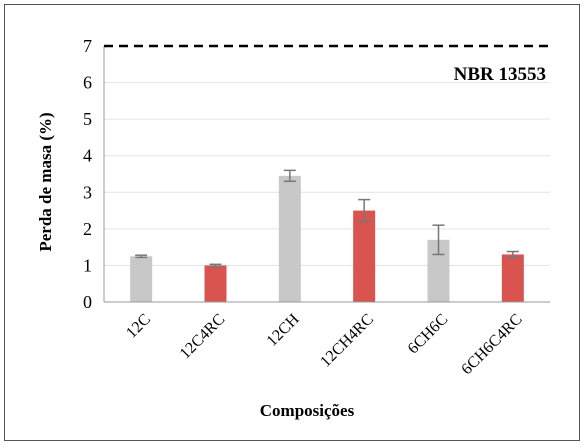 The height and width of the screenshot is (447, 588). I want to click on y-tick-label: 2, so click(87, 229).